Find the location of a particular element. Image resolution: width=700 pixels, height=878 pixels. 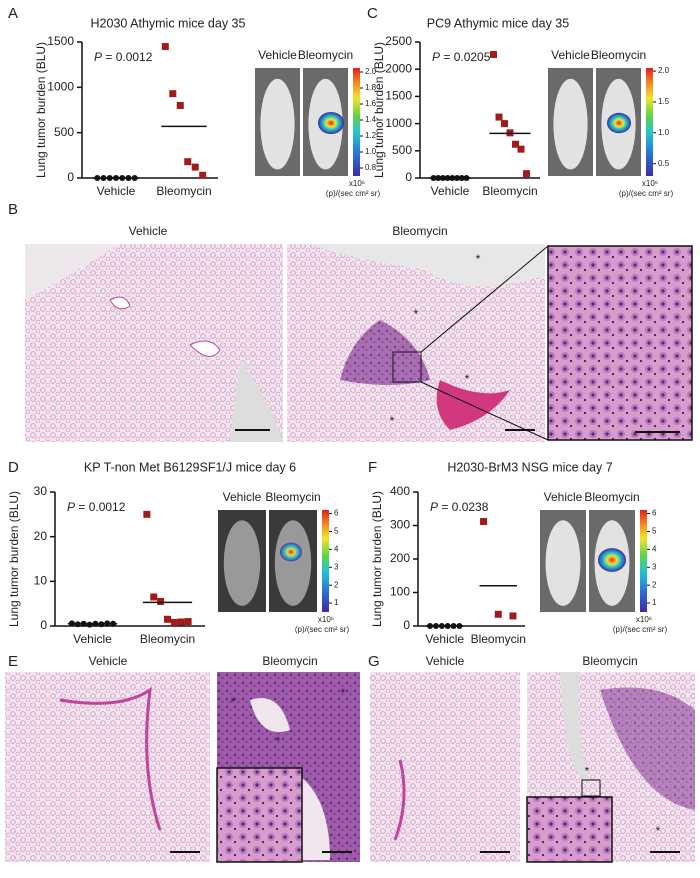

y-tick-label: 30 is located at coordinates (41, 491).